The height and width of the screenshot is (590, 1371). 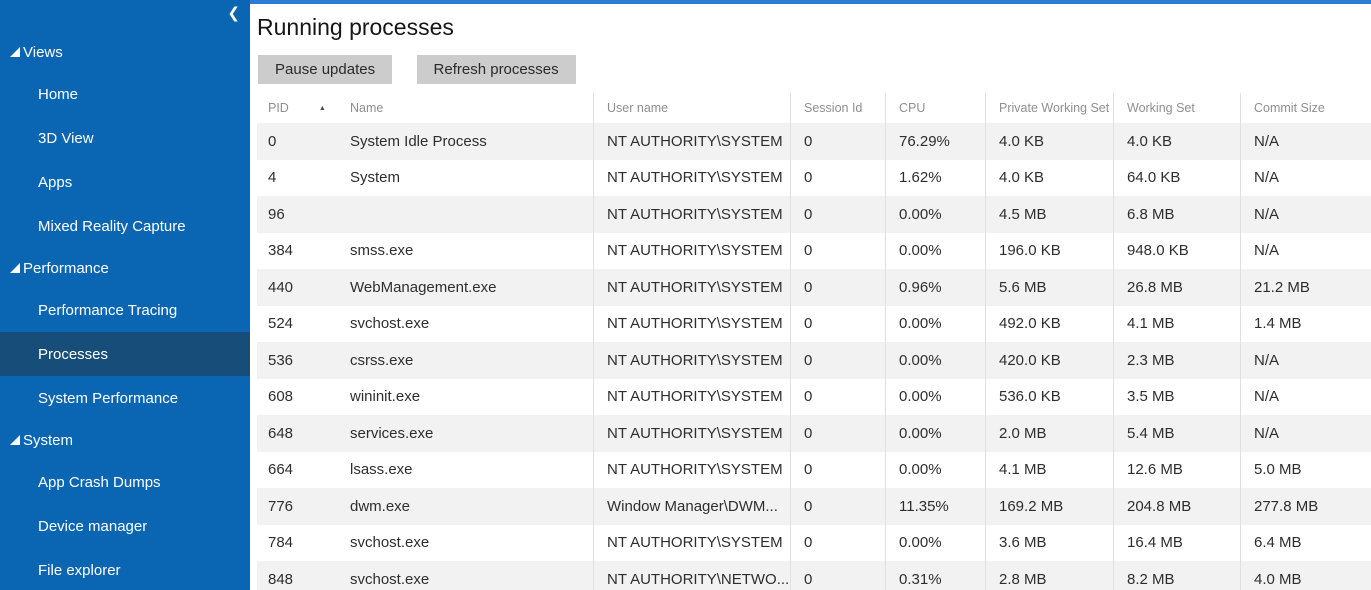 I want to click on column-header-label: CPU, so click(x=912, y=108).